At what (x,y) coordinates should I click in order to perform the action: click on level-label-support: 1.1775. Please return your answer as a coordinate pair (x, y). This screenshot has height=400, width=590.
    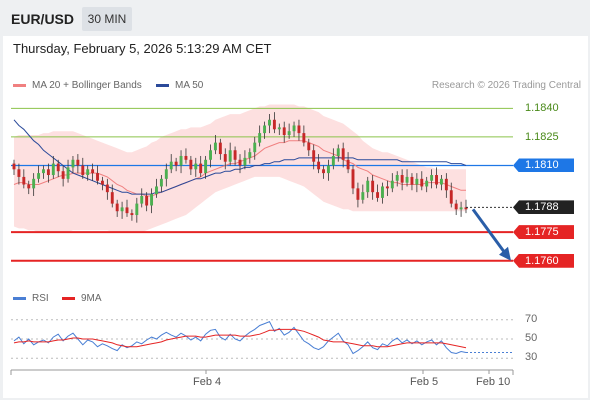
    Looking at the image, I should click on (543, 232).